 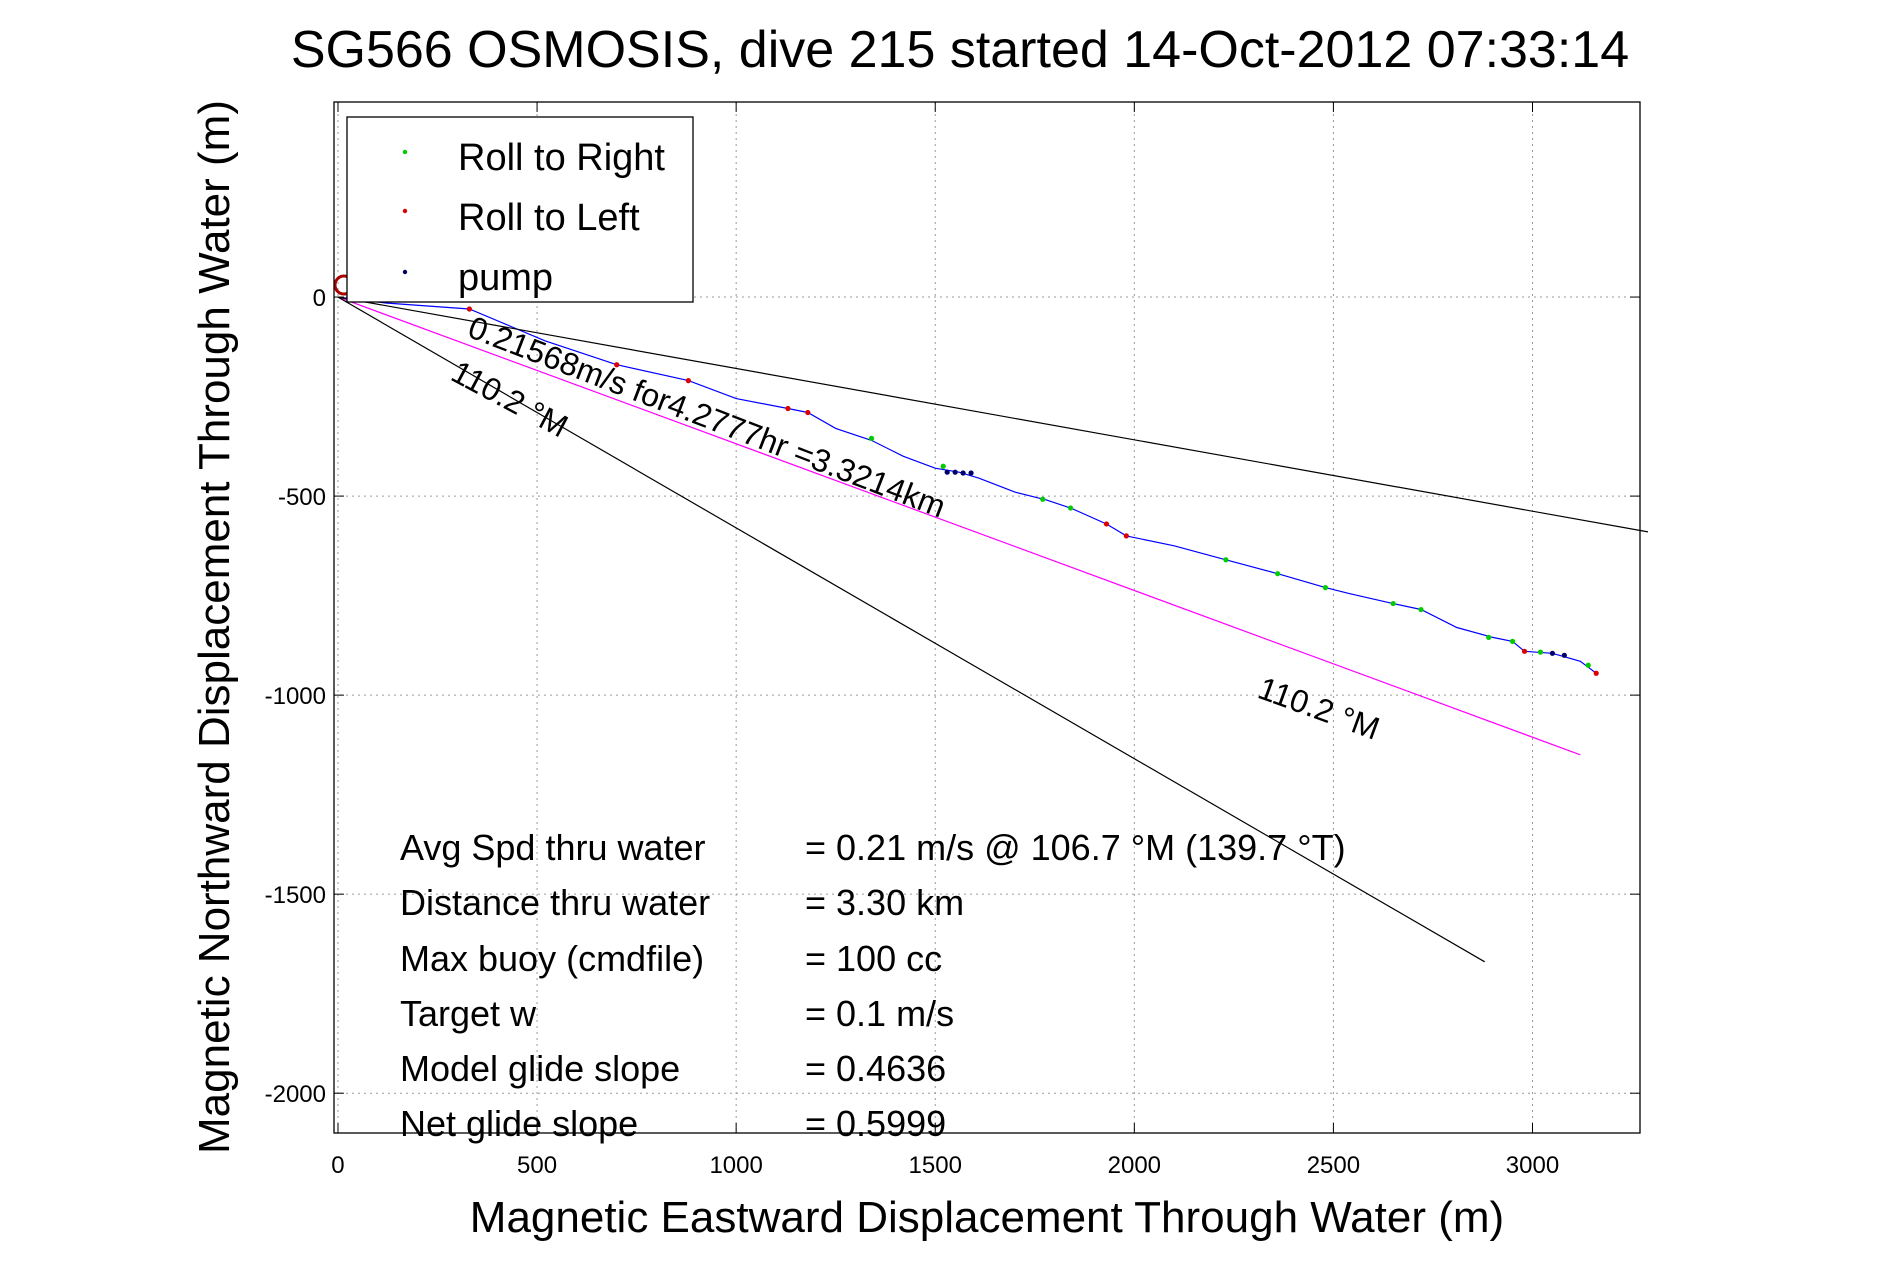 What do you see at coordinates (879, 1013) in the screenshot?
I see `summary-value: = 0.1 m/s` at bounding box center [879, 1013].